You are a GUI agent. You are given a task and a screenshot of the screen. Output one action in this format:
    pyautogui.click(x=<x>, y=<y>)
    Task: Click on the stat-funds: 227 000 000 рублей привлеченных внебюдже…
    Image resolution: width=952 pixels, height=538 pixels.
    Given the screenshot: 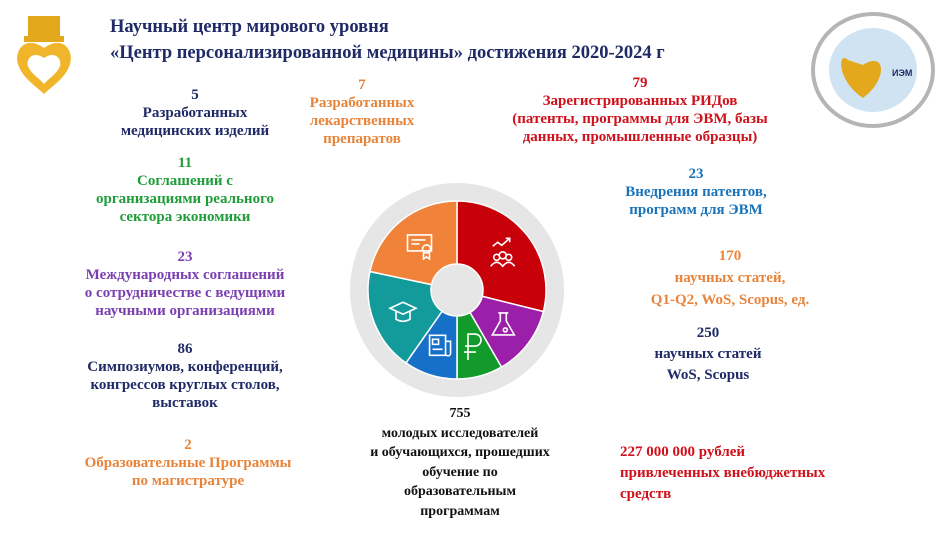 What is the action you would take?
    pyautogui.click(x=722, y=473)
    